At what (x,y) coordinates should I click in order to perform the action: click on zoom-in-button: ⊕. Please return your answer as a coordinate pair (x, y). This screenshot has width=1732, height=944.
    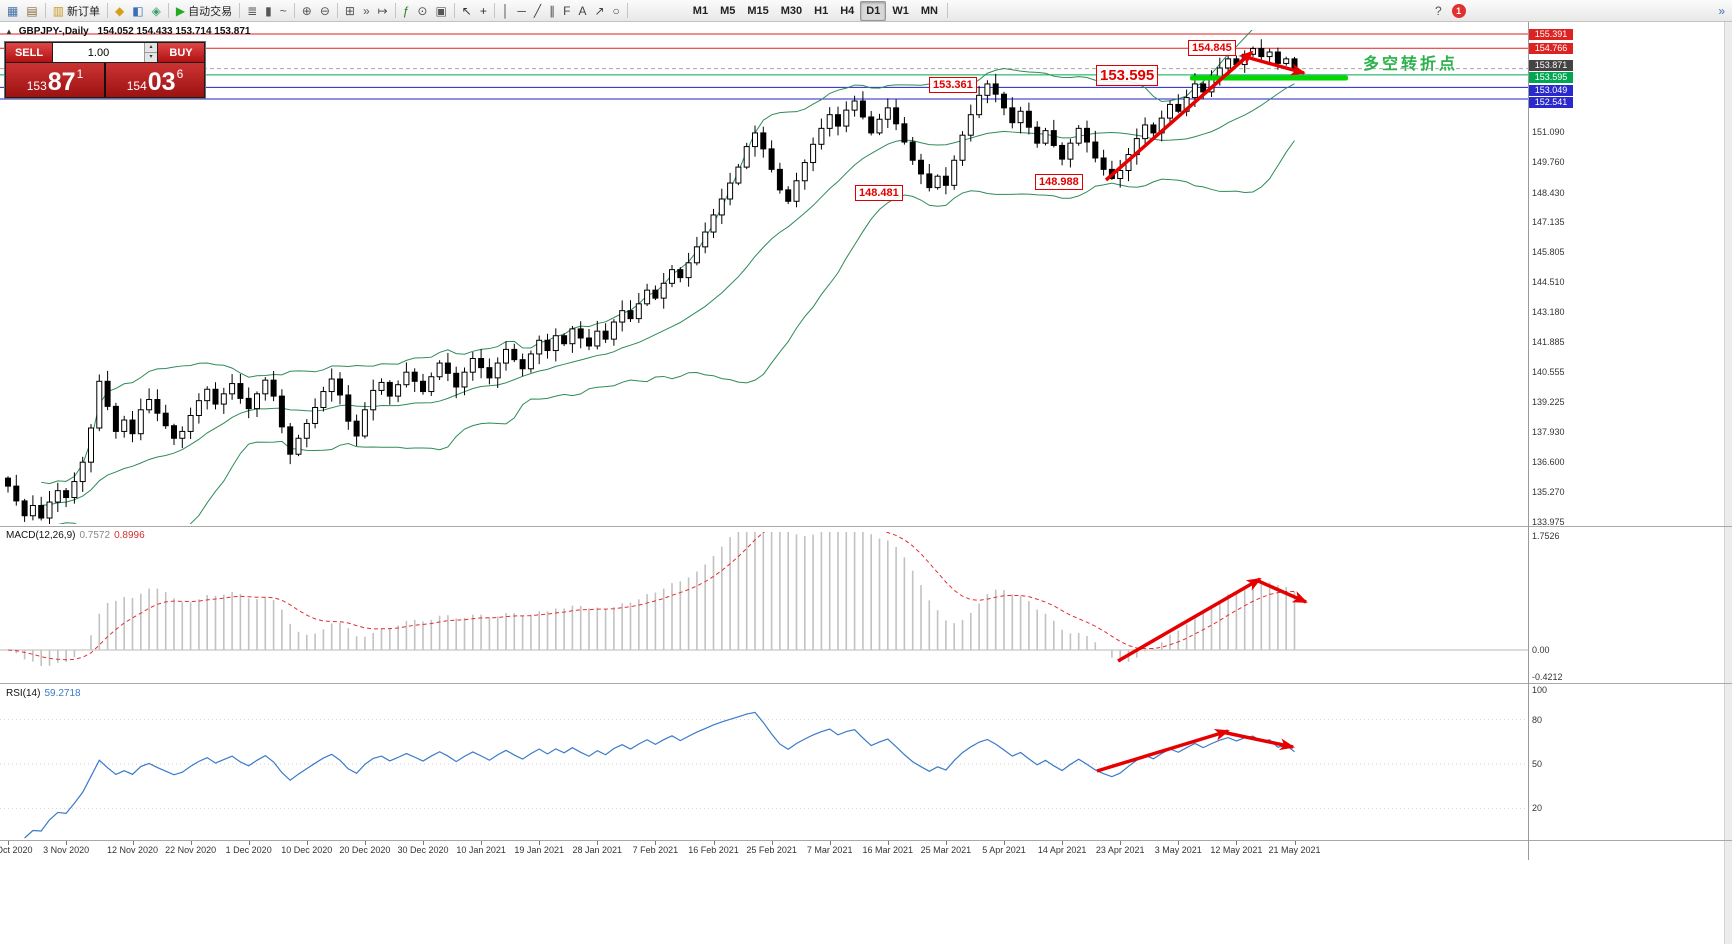
    Looking at the image, I should click on (307, 11).